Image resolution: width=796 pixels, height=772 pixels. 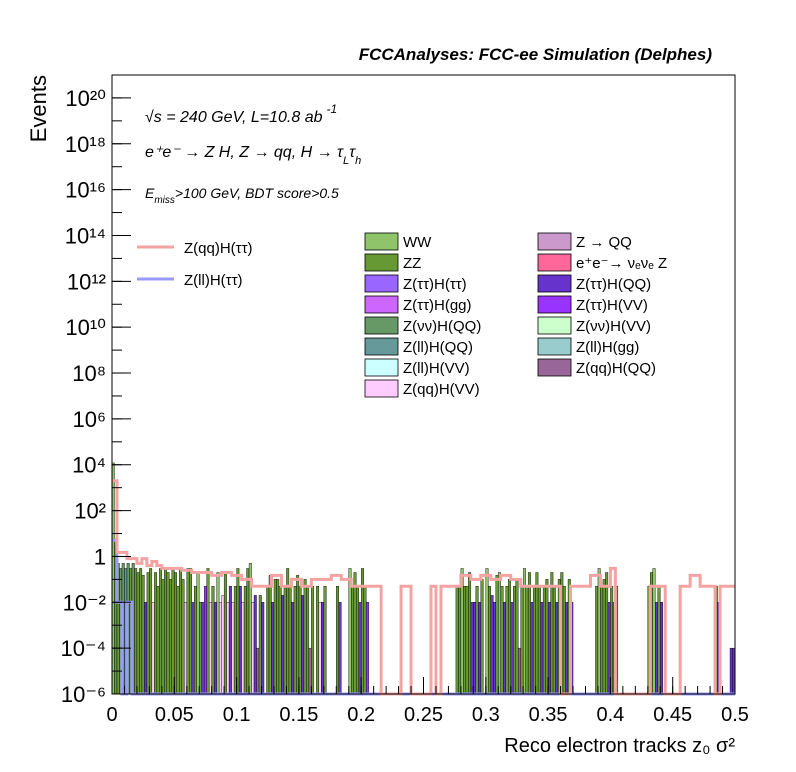 What do you see at coordinates (610, 715) in the screenshot?
I see `x-tick-label: 0.4` at bounding box center [610, 715].